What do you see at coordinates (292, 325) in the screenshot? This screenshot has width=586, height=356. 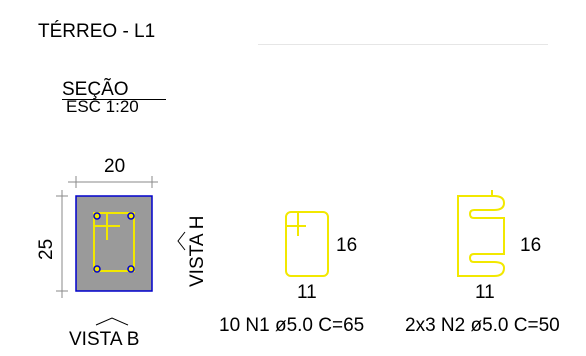 I see `stirrup-n1-caption: 10 N1 ø5.0 C=65` at bounding box center [292, 325].